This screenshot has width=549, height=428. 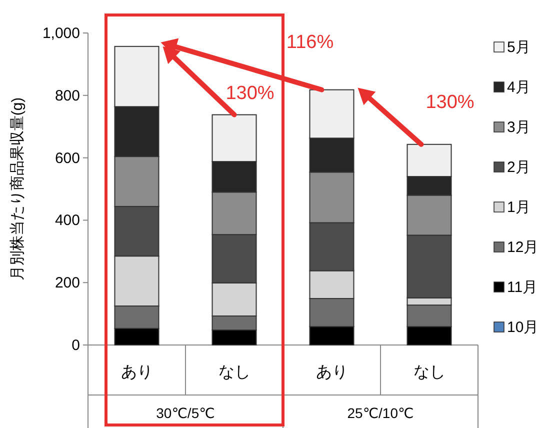 I want to click on legend-label: 3月, so click(x=518, y=127).